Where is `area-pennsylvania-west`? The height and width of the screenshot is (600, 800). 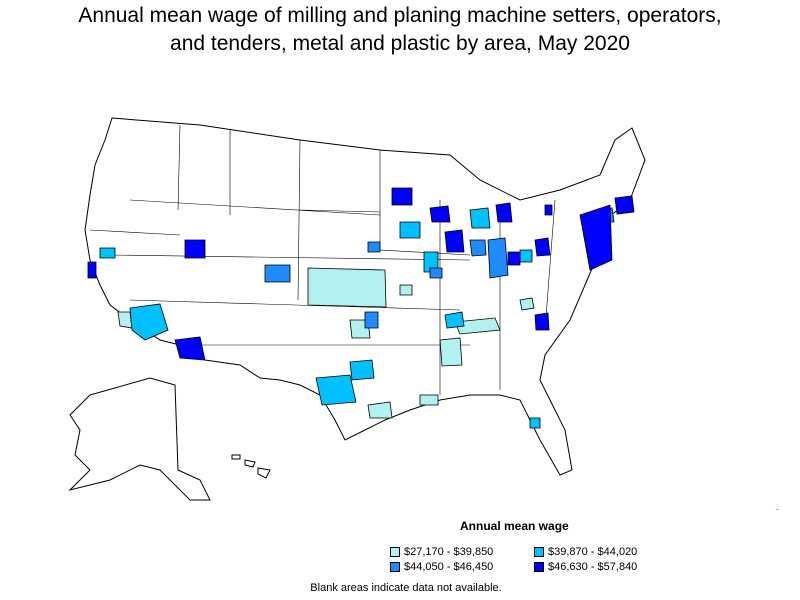
area-pennsylvania-west is located at coordinates (526, 256).